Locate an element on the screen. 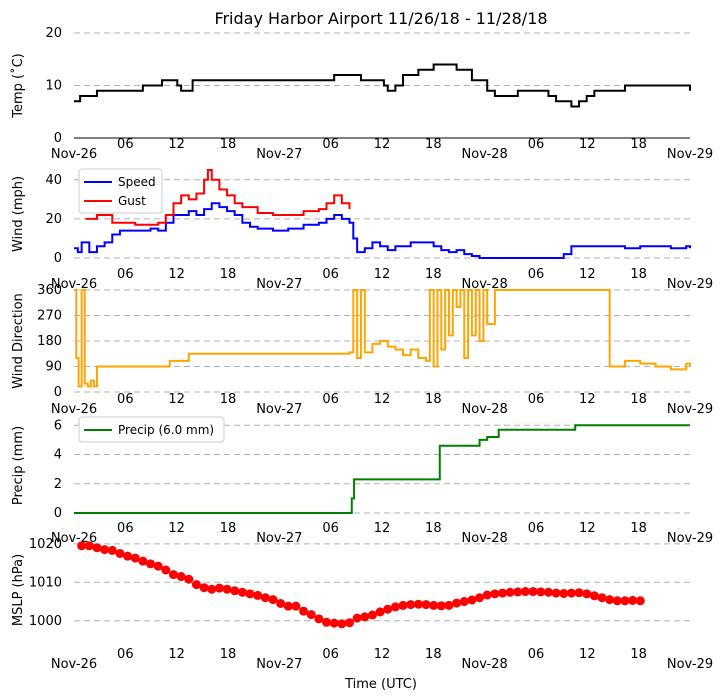 This screenshot has width=722, height=700. y-tick-label: 10 is located at coordinates (53, 86).